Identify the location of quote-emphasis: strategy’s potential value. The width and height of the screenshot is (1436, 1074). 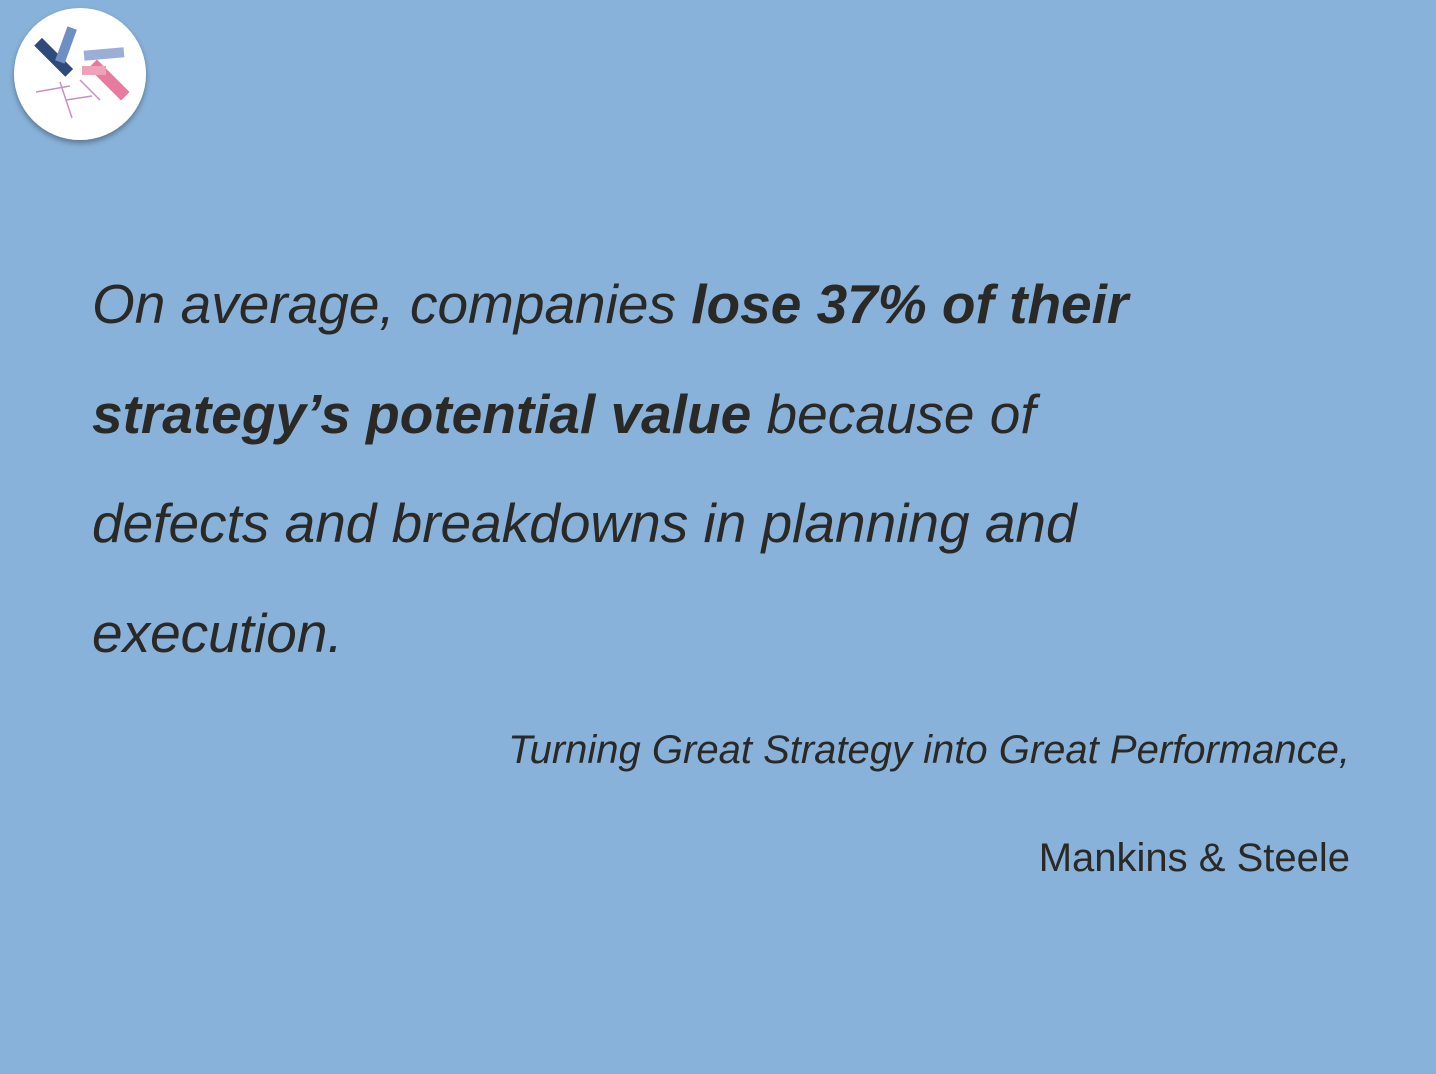
(422, 413).